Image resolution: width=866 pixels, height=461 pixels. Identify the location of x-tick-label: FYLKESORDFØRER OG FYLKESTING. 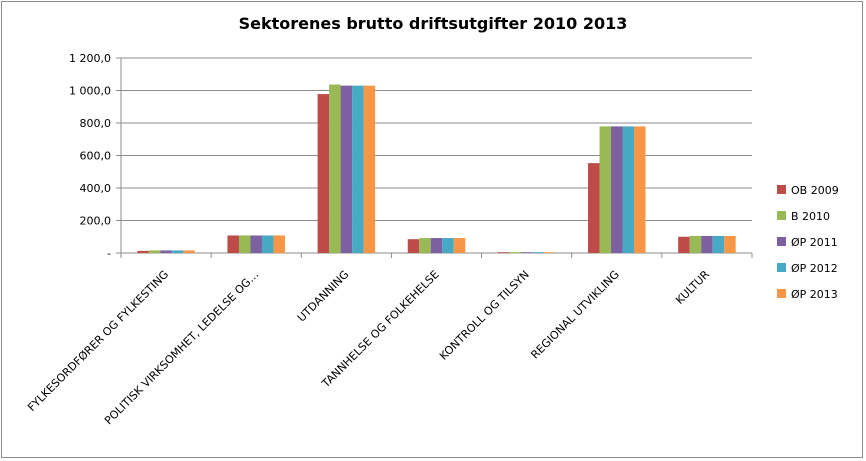
(98, 341).